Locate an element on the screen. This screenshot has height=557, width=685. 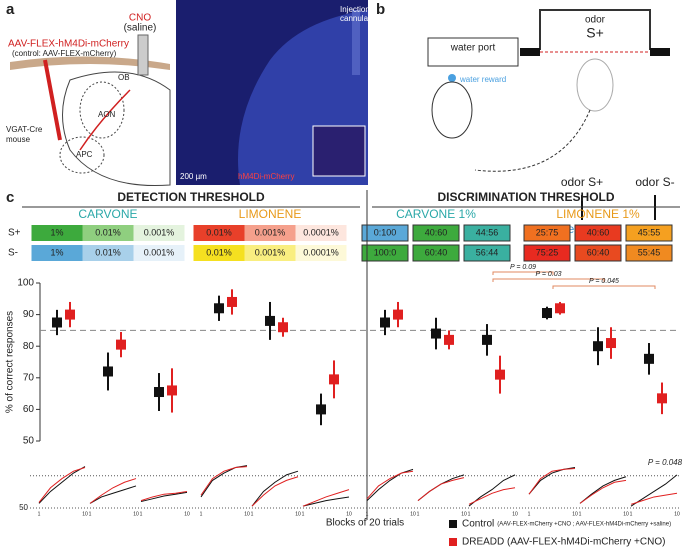
legend-label: DREADD (AAV-FLEX-hM4Di-mCherry +CNO) is located at coordinates (563, 542).